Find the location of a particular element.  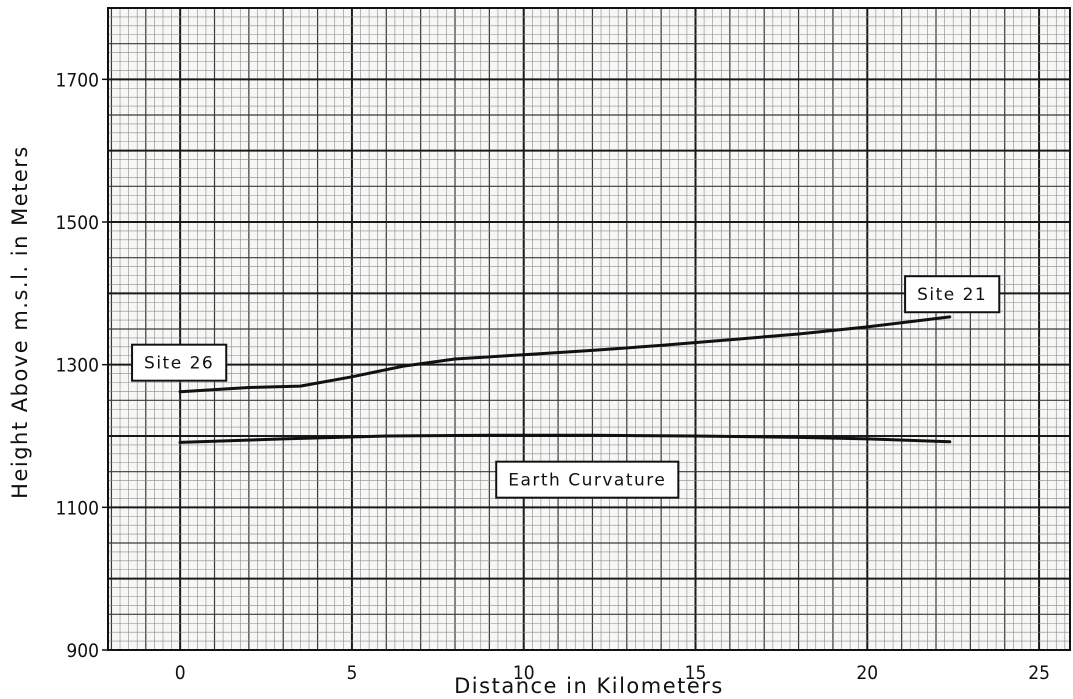

y-tick-label: 1700 is located at coordinates (78, 80).